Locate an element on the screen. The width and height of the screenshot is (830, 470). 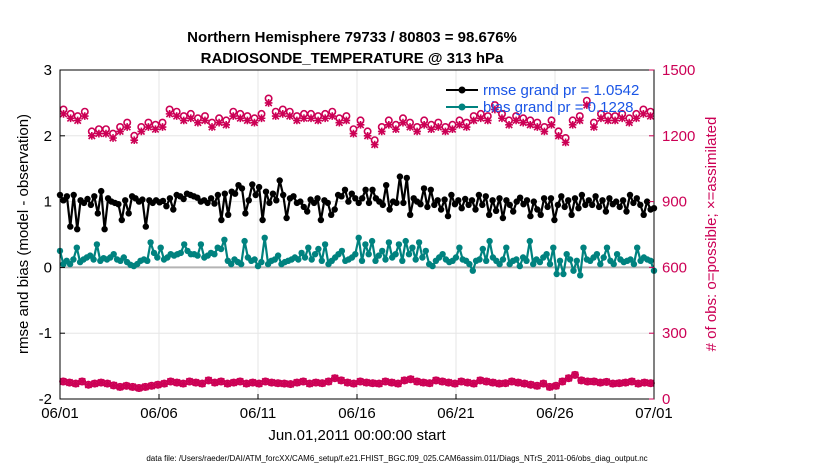
x-tick-label: 06/06 is located at coordinates (159, 413).